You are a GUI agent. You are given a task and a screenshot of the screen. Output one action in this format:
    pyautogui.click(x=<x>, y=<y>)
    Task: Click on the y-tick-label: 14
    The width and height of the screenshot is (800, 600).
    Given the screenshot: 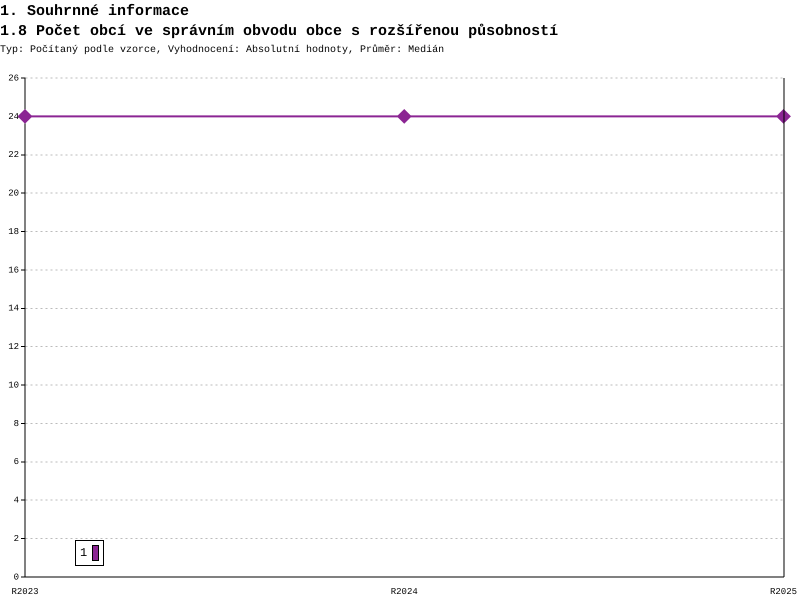 What is the action you would take?
    pyautogui.click(x=13, y=309)
    